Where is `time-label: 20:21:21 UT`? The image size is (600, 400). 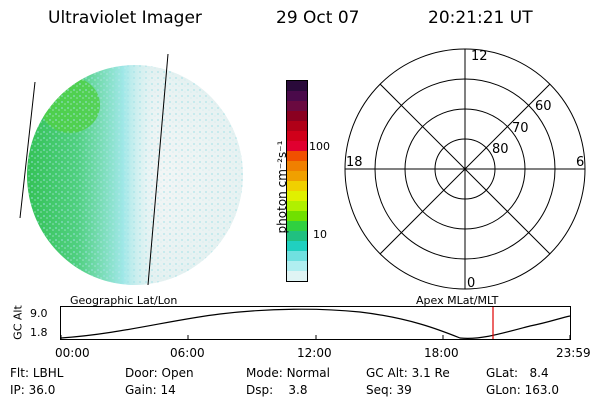 time-label: 20:21:21 UT is located at coordinates (480, 18).